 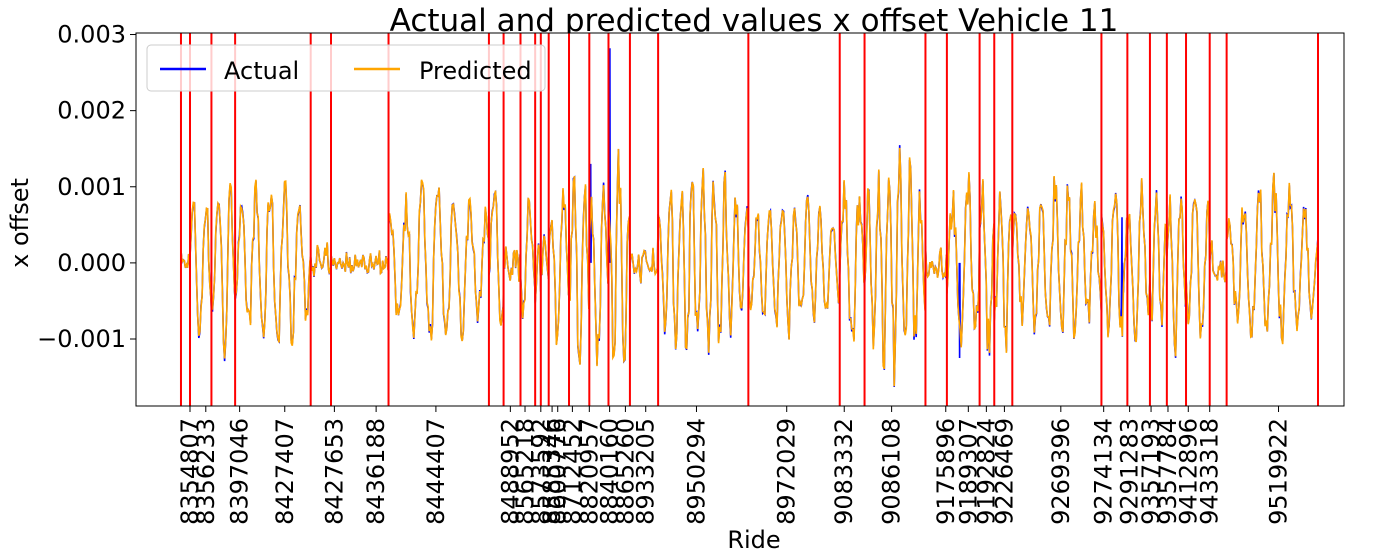 What do you see at coordinates (510, 471) in the screenshot?
I see `x-tick-label: 8488952` at bounding box center [510, 471].